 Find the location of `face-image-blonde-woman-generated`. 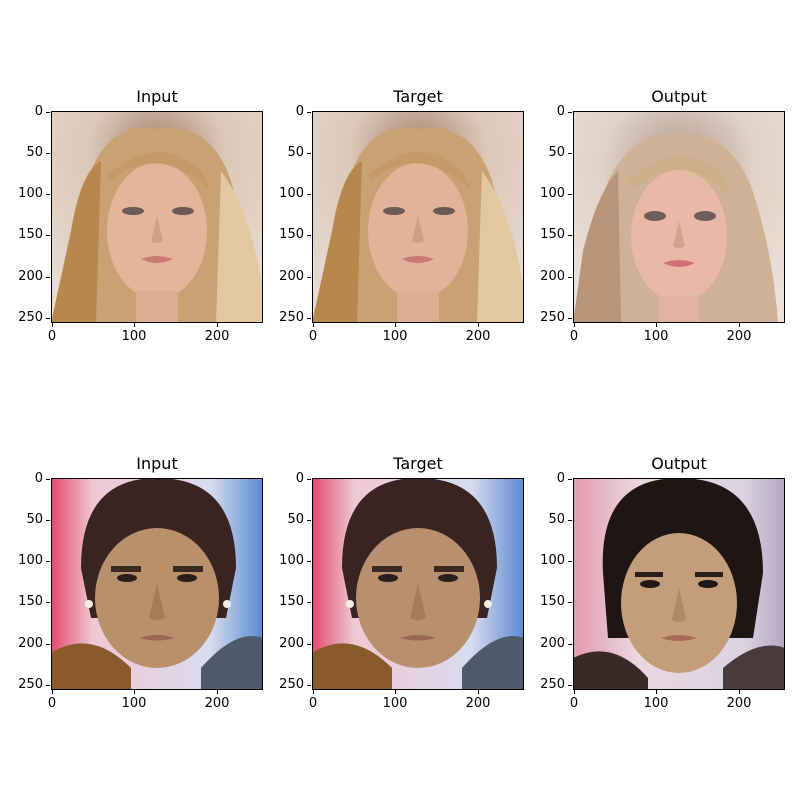

face-image-blonde-woman-generated is located at coordinates (679, 217).